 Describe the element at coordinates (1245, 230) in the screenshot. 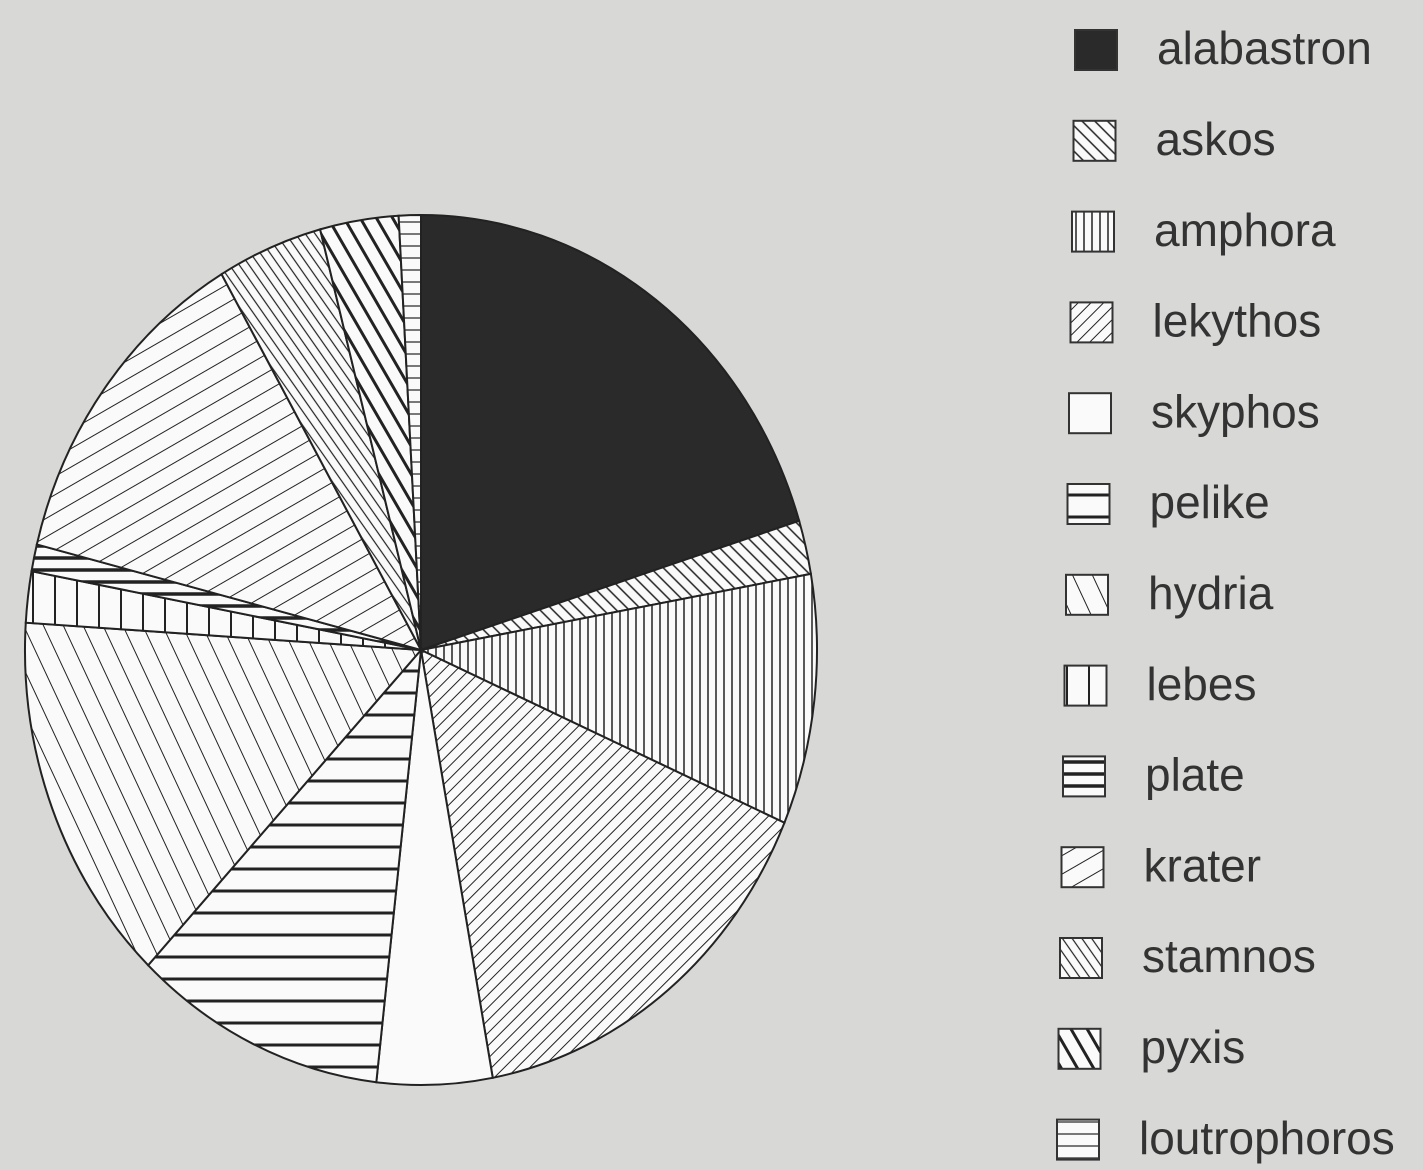

I see `legend-label: amphora` at that location.